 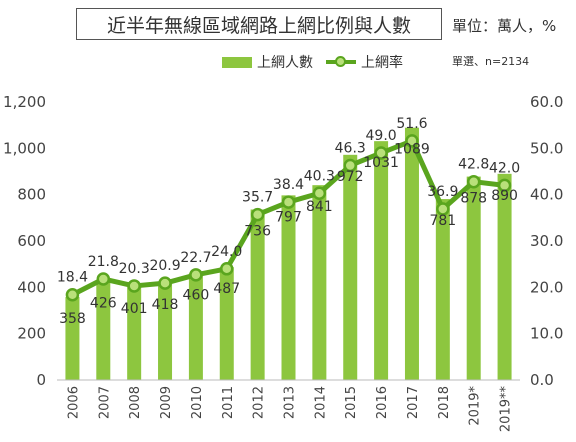 I want to click on y-right-tick-label: 0.0, so click(x=542, y=380).